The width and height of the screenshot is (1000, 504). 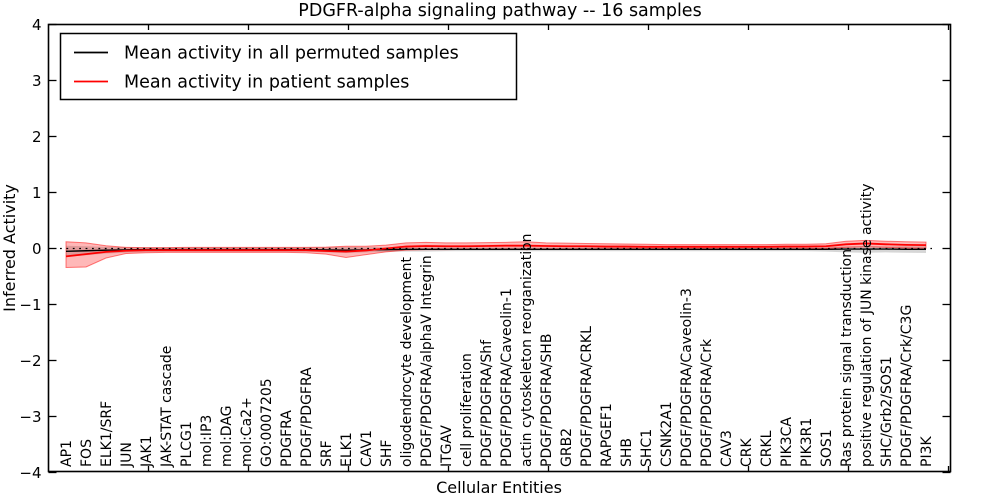 I want to click on x-category-label: Ras protein signal transduction, so click(x=847, y=358).